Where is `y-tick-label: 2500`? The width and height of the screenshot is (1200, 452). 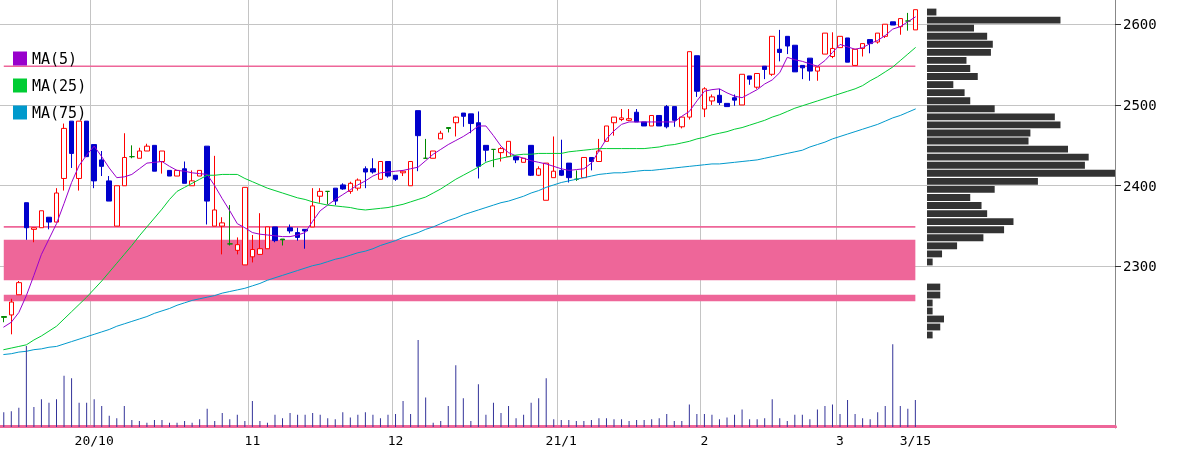 y-tick-label: 2500 is located at coordinates (1140, 104).